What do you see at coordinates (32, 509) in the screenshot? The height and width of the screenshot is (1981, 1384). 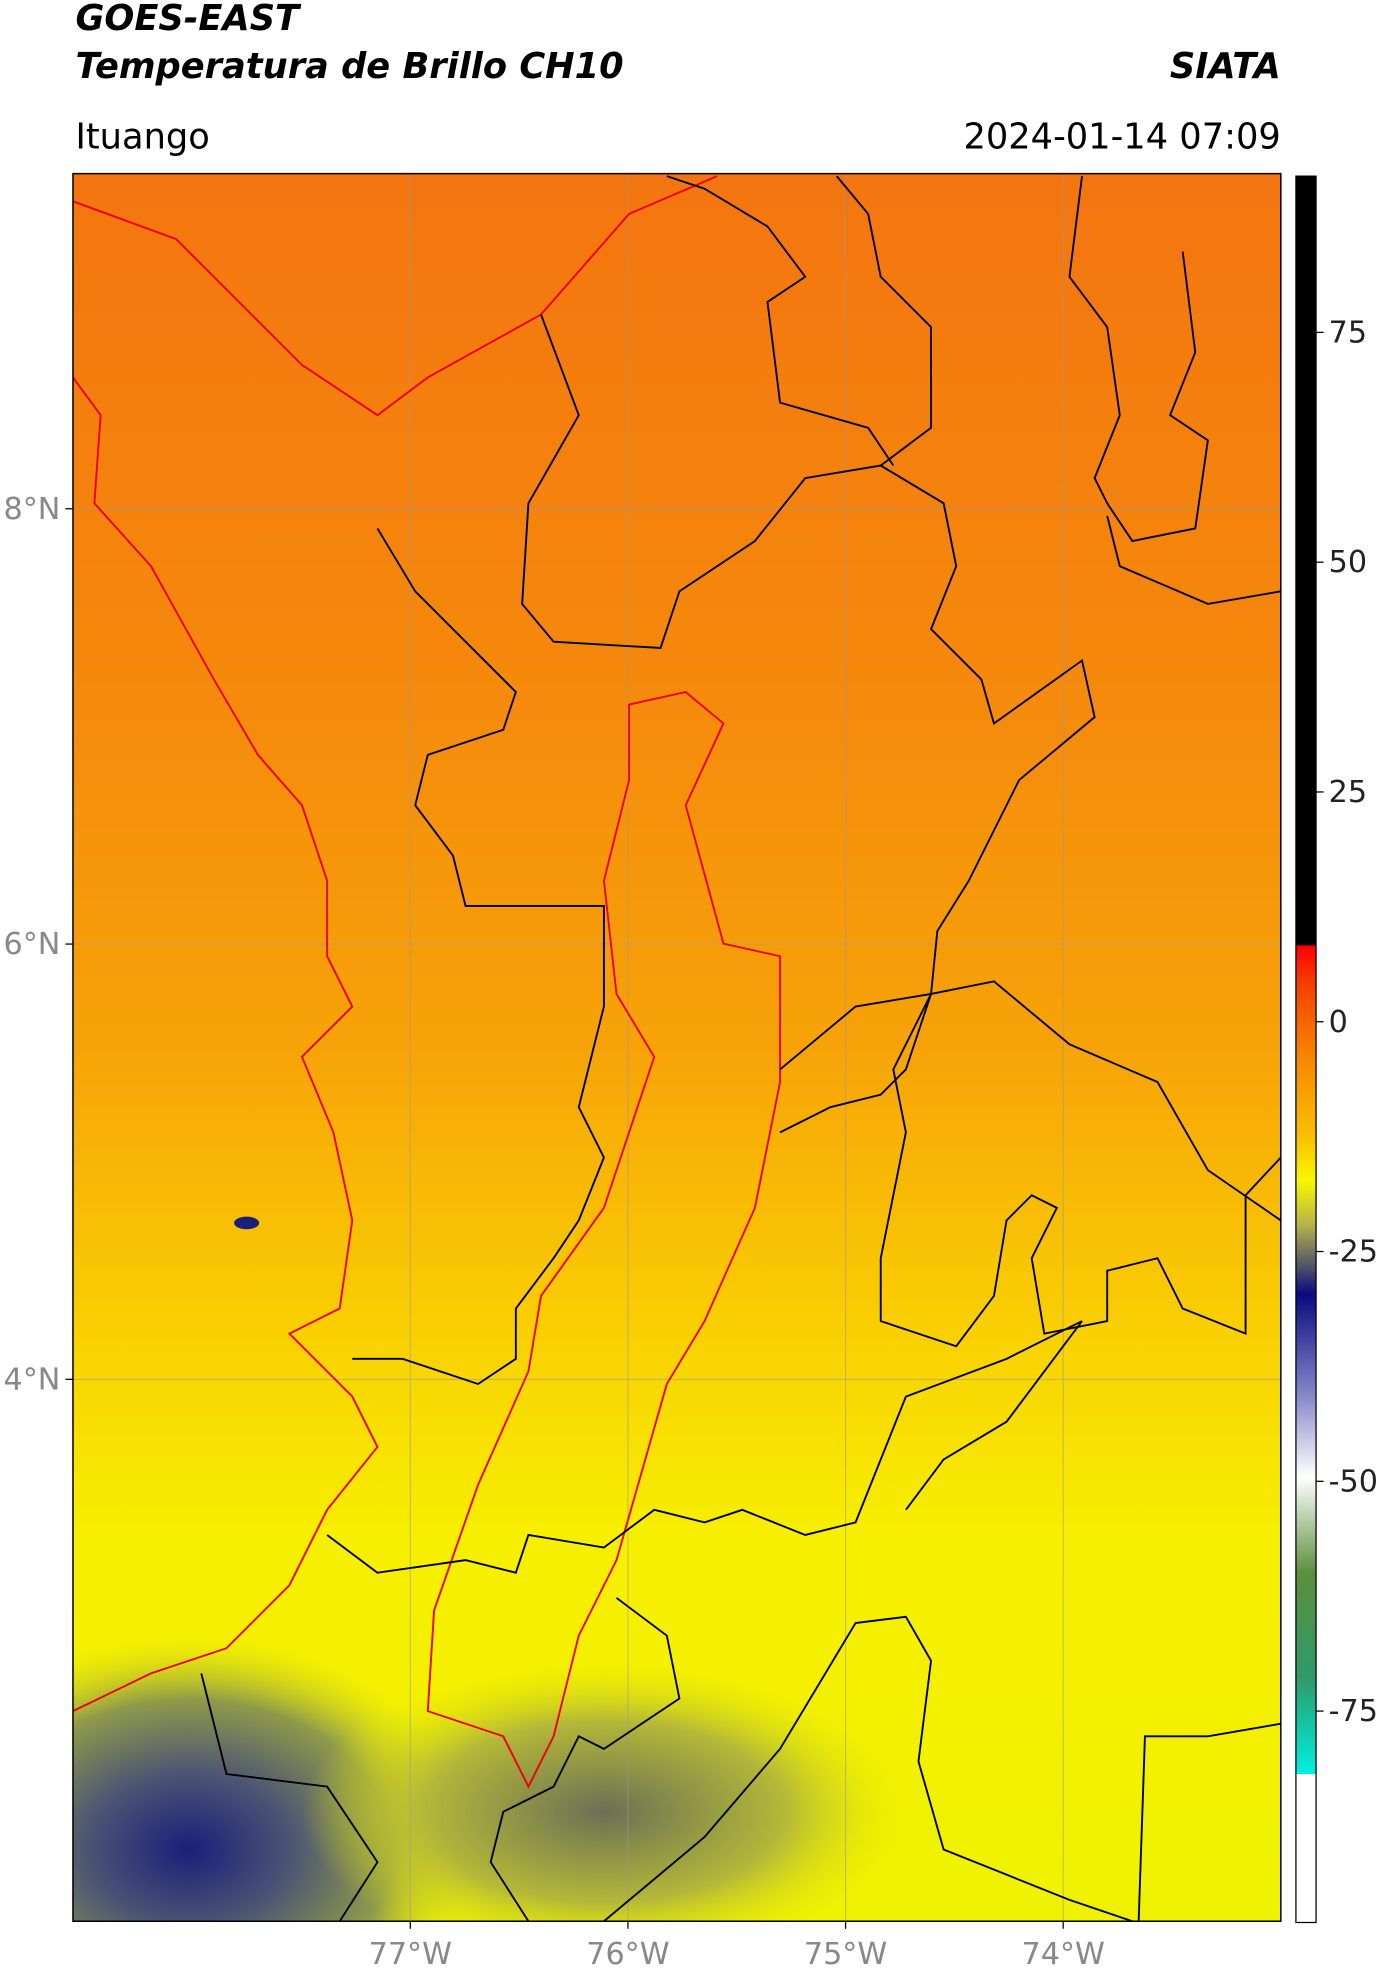 I see `y-tick-label: 8°N` at bounding box center [32, 509].